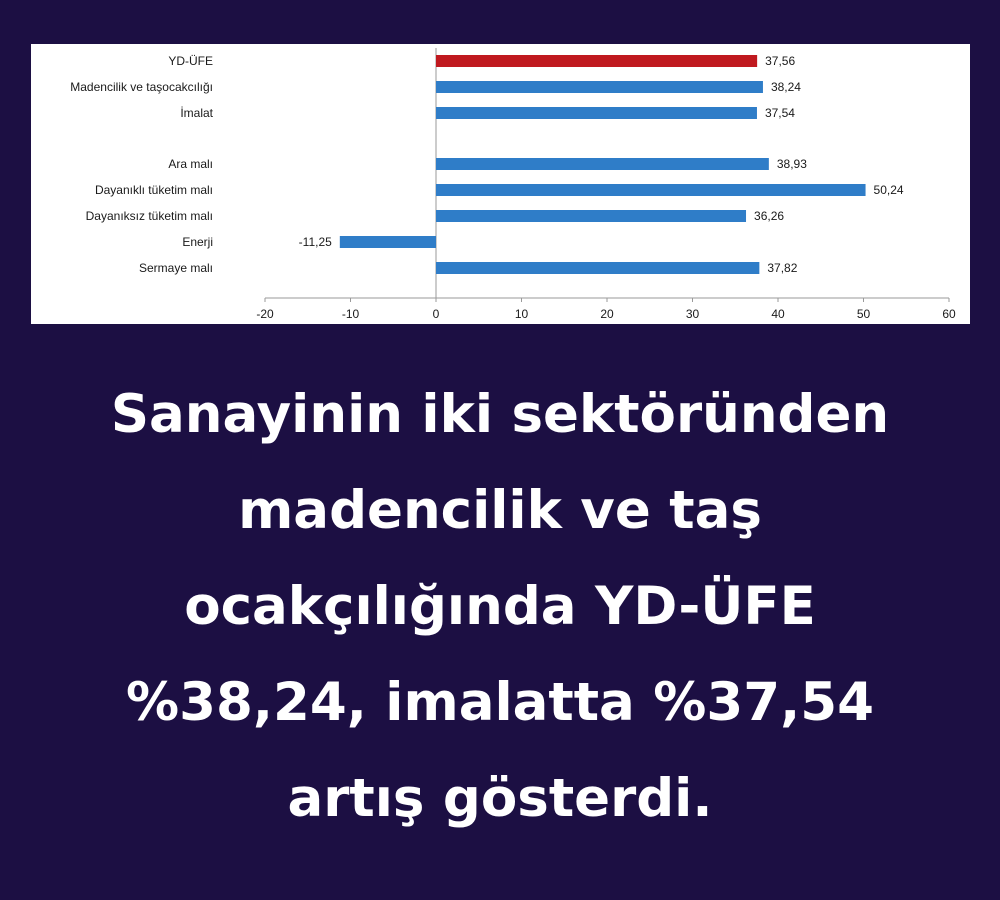 Image resolution: width=1000 pixels, height=900 pixels. I want to click on x-tick-label: 0, so click(436, 314).